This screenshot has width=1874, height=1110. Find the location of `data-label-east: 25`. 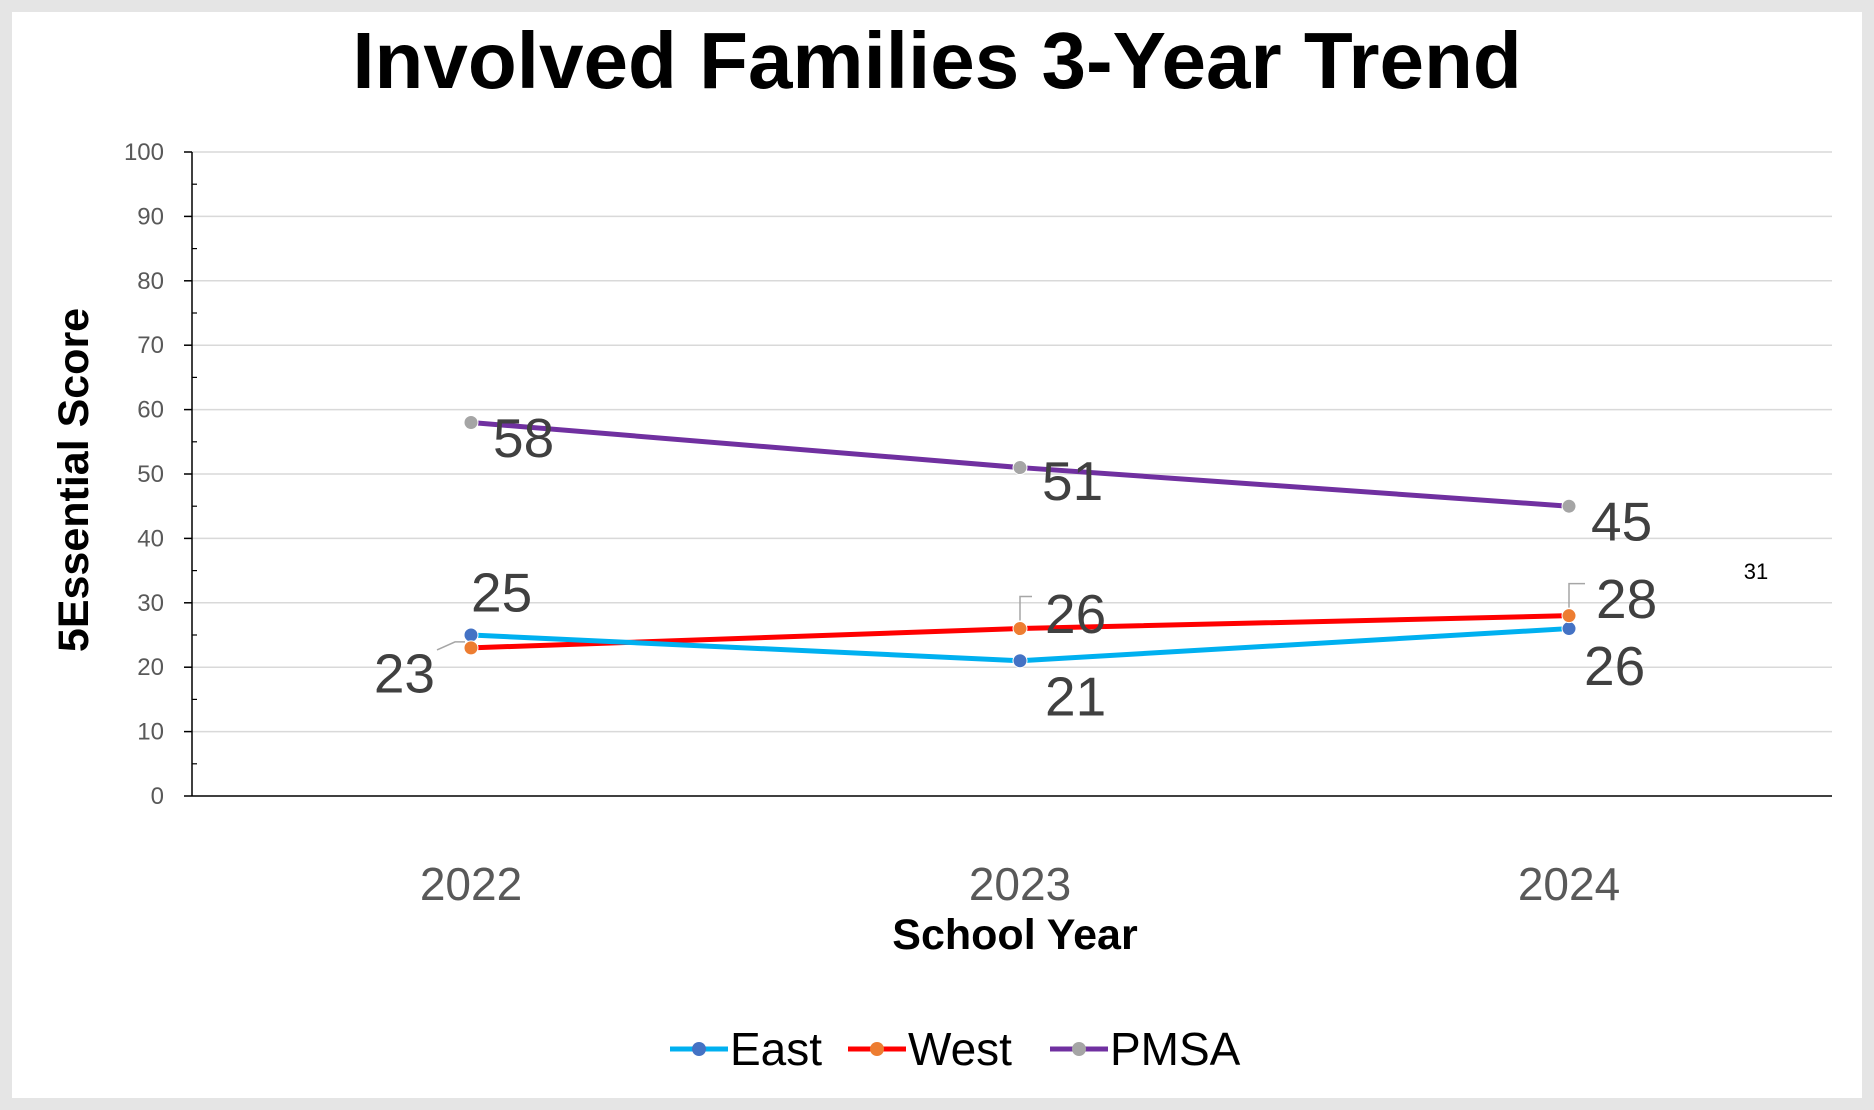

data-label-east: 25 is located at coordinates (501, 593).